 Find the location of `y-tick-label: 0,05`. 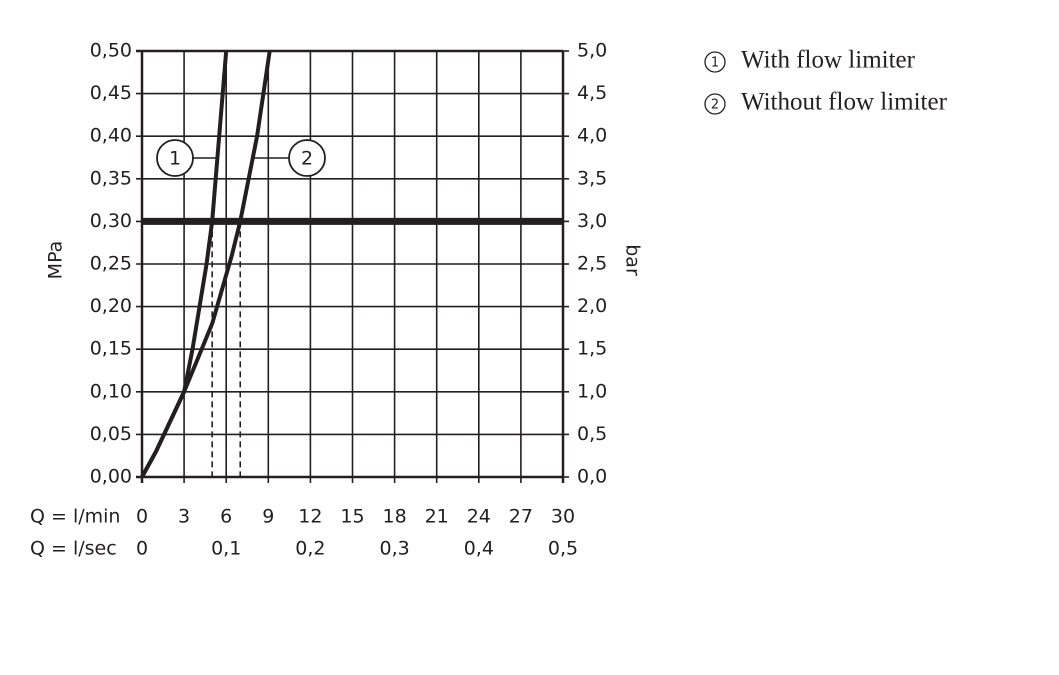

y-tick-label: 0,05 is located at coordinates (111, 434).